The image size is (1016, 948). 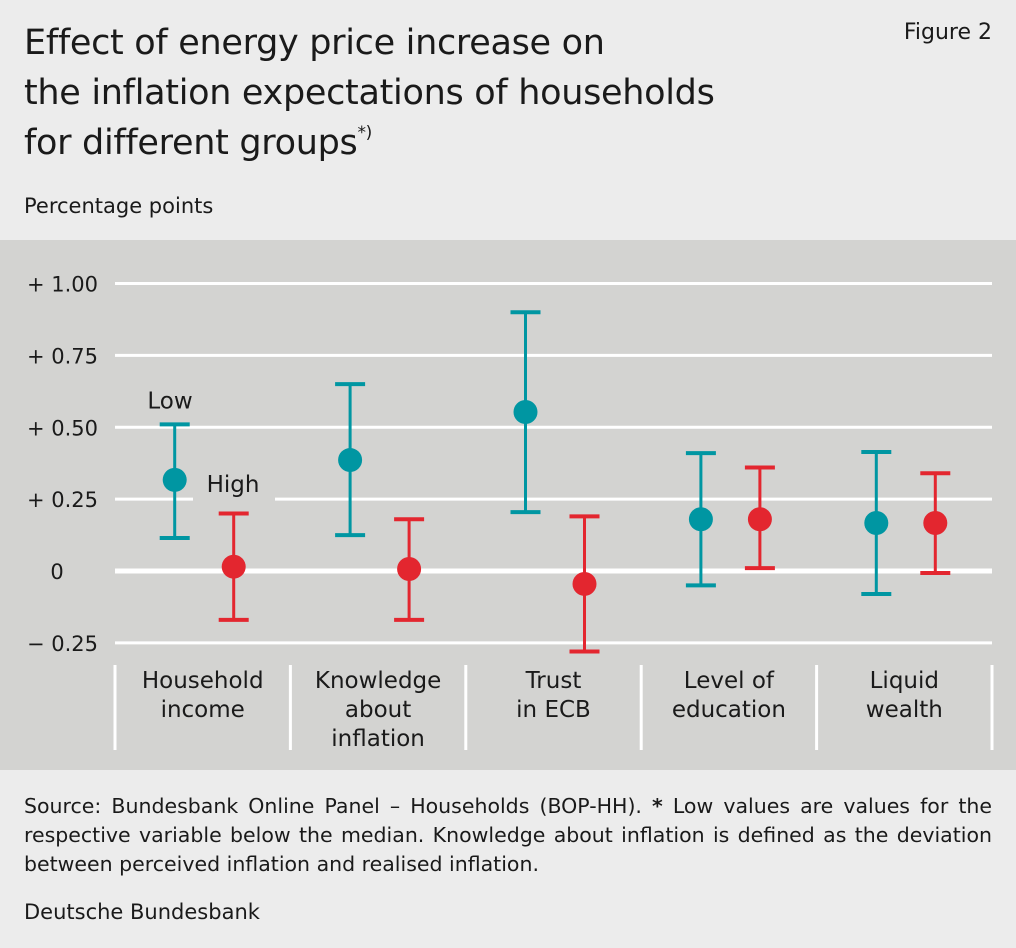 I want to click on y-tick-label: 0, so click(x=56, y=572).